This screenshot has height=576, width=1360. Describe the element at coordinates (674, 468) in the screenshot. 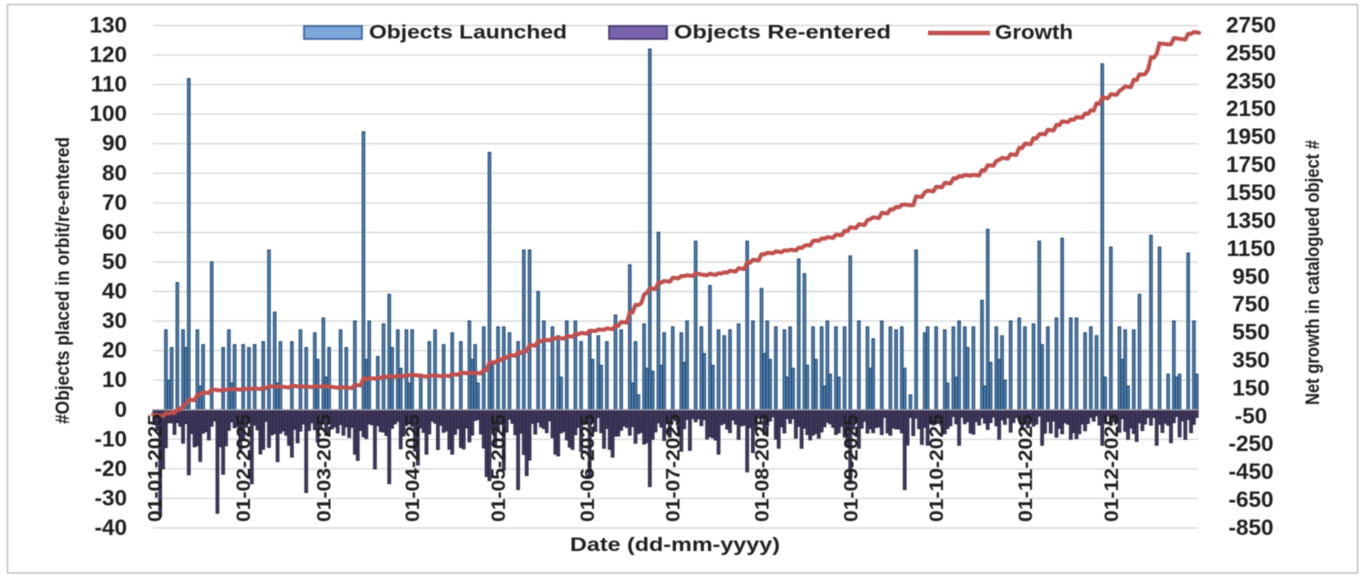

I see `svg-text: 01-07-2025` at that location.